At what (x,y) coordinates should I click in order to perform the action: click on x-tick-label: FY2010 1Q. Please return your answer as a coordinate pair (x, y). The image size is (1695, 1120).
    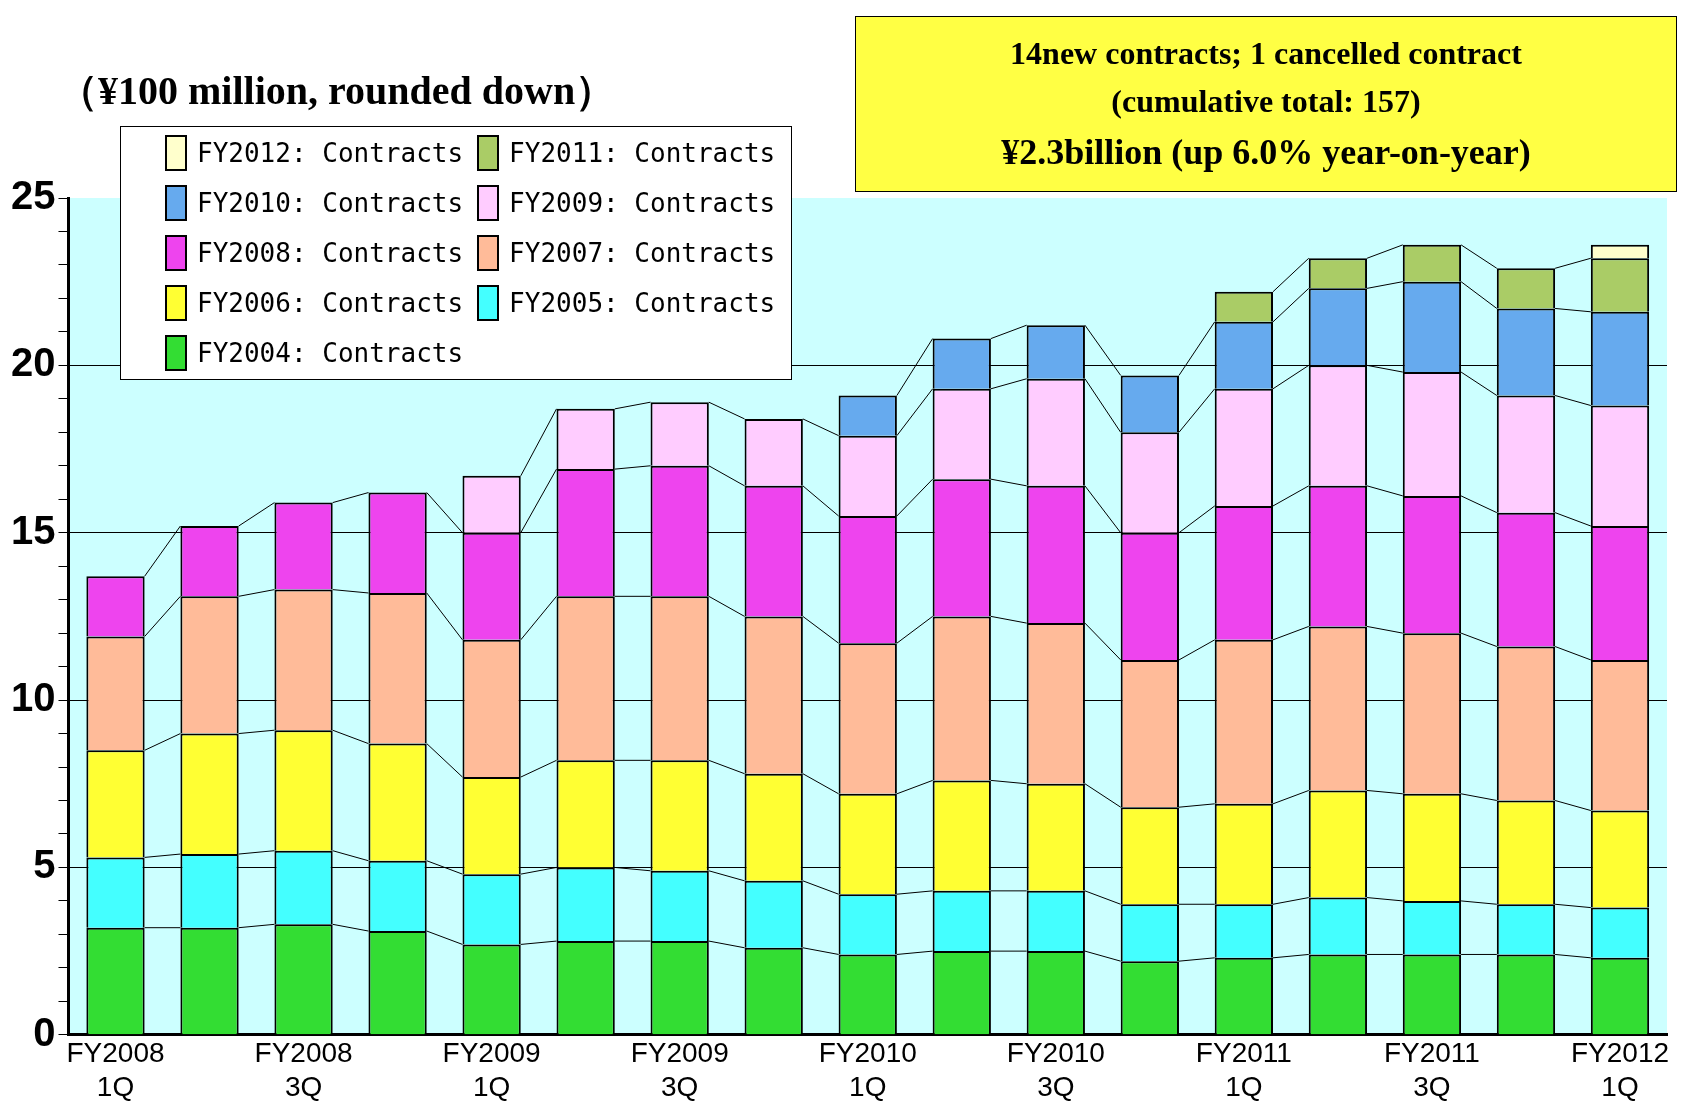
    Looking at the image, I should click on (867, 1069).